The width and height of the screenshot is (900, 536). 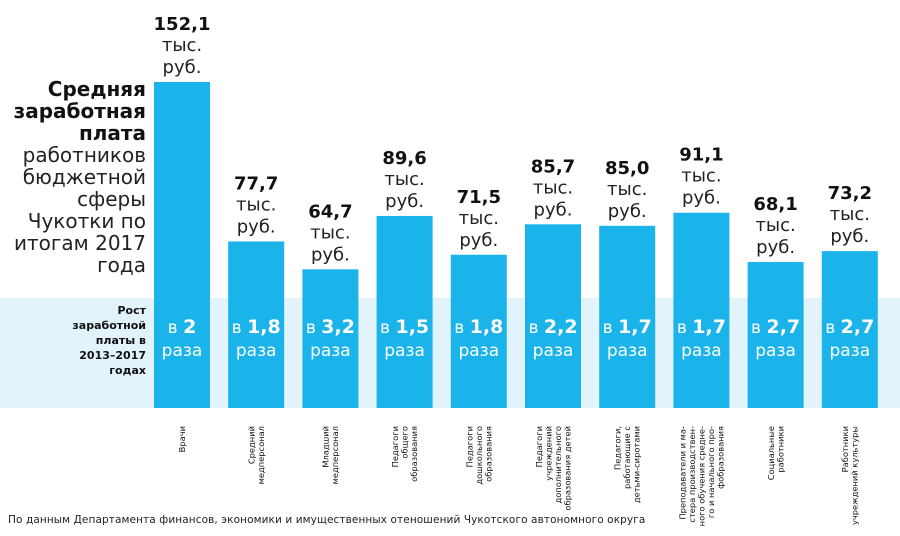 I want to click on growth-label-8: в 1,7, so click(x=701, y=327).